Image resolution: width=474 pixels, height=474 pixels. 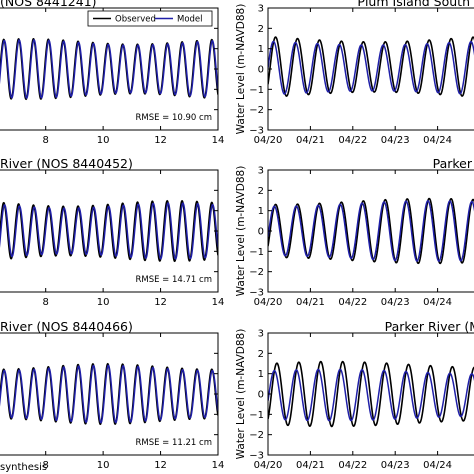 I want to click on panel-title: Parker, so click(x=453, y=163).